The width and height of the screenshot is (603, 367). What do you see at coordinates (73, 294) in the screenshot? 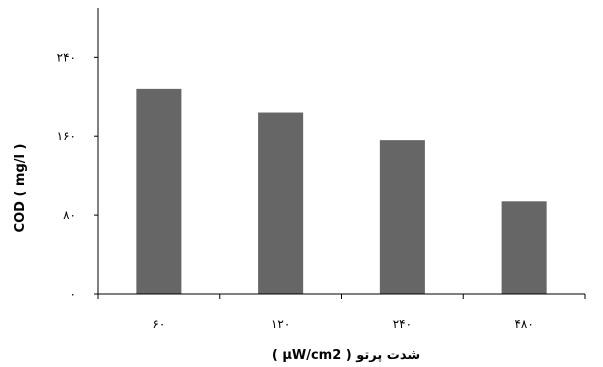
I see `y-tick-label: ۰` at bounding box center [73, 294].